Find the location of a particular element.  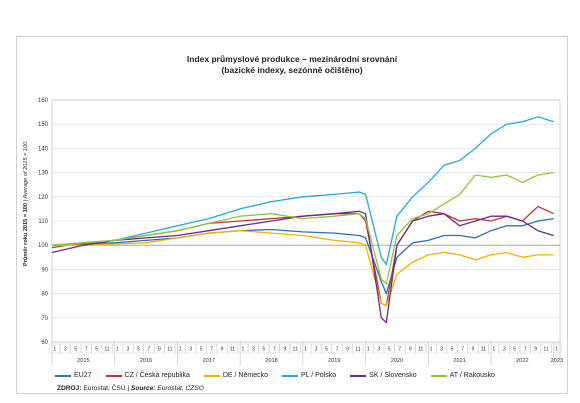

legend-label: CZ / Česká republika is located at coordinates (157, 375).